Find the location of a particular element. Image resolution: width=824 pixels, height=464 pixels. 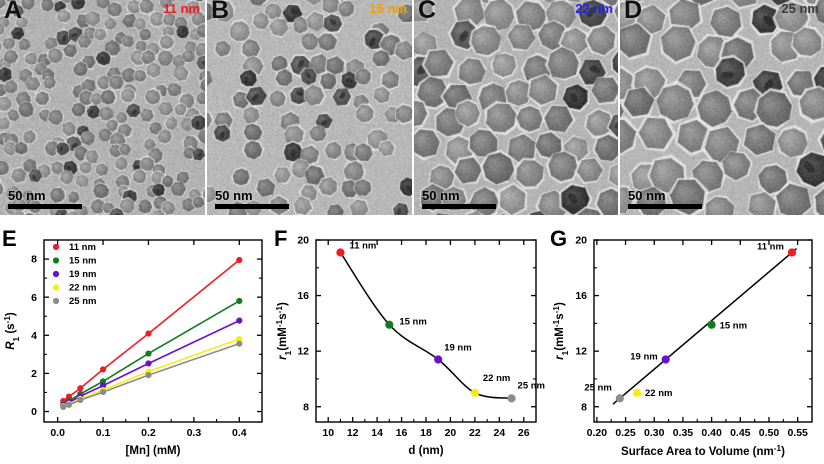

panel-letter-a: A is located at coordinates (13, 12).